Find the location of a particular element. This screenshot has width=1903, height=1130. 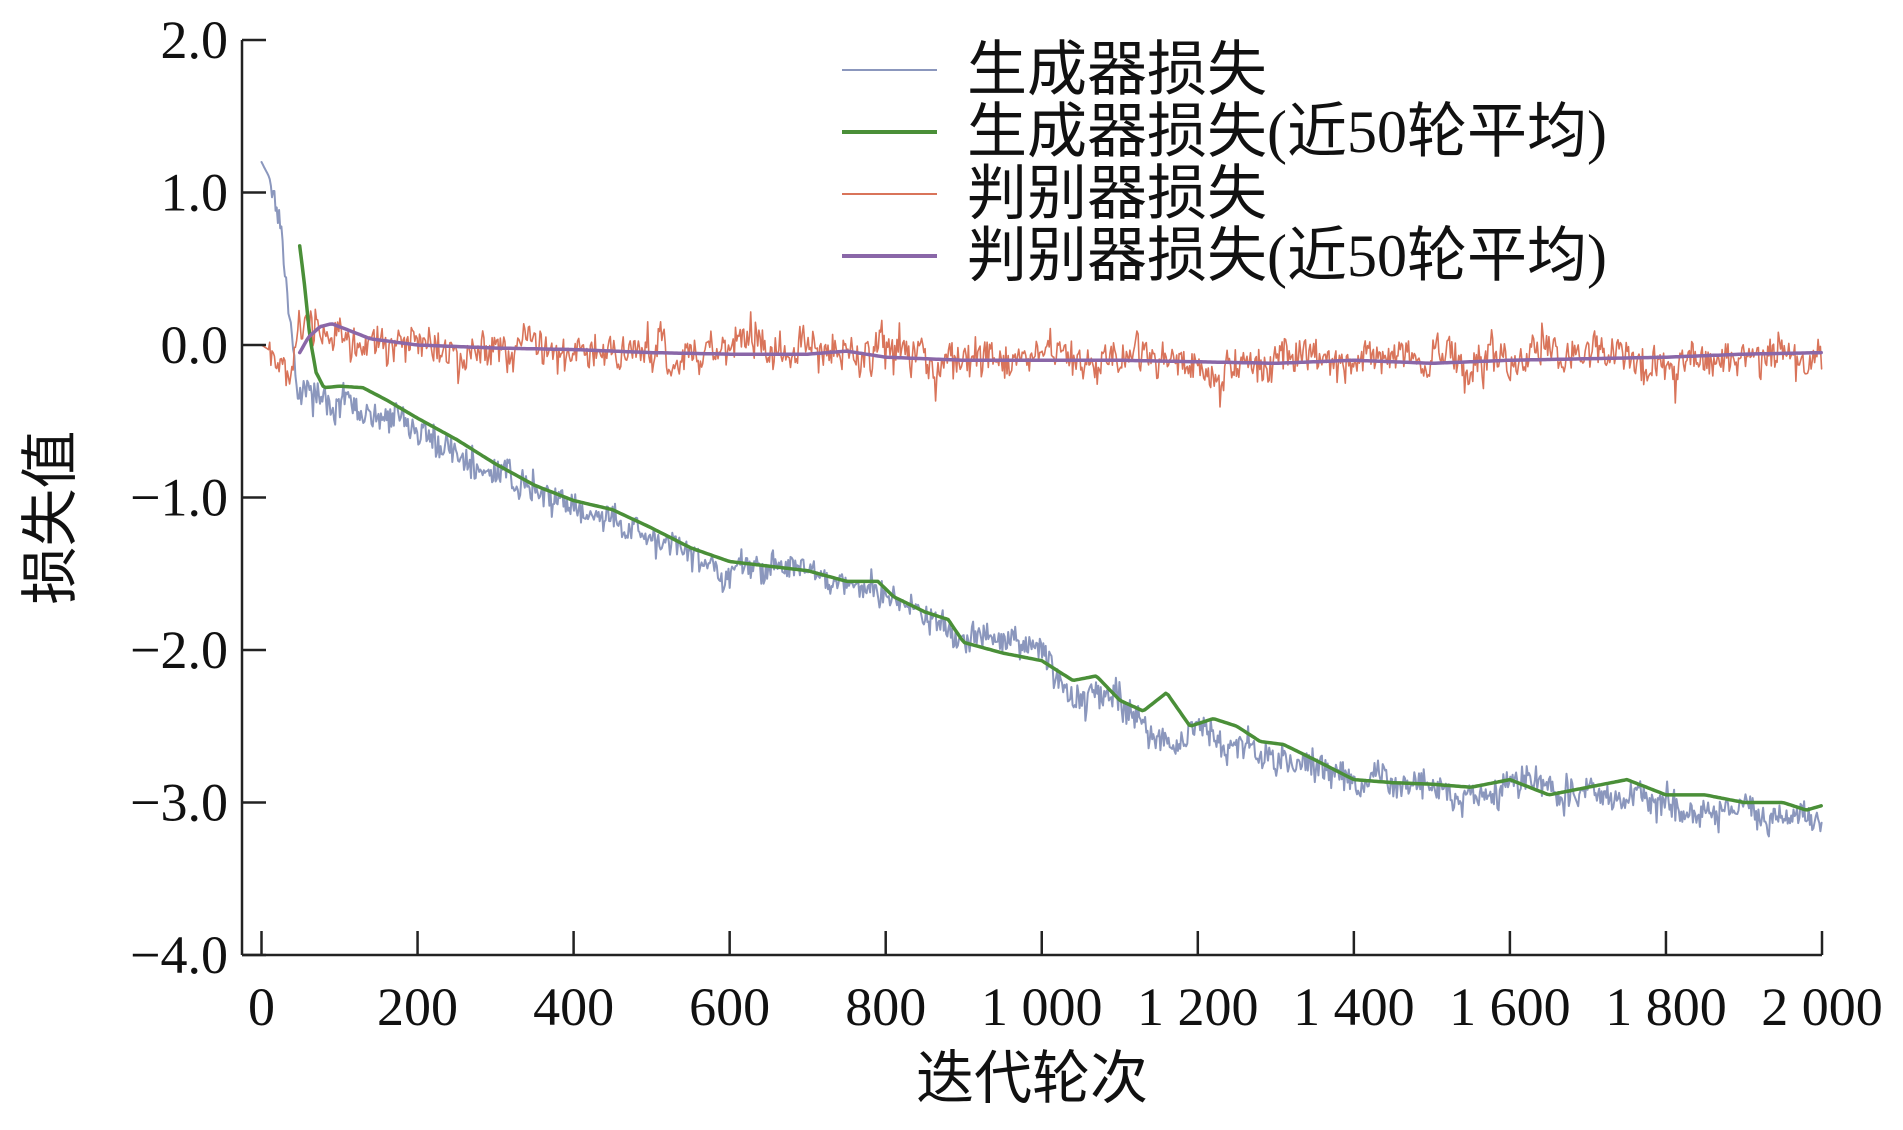

y-axis-label: 损失值 is located at coordinates (50, 517).